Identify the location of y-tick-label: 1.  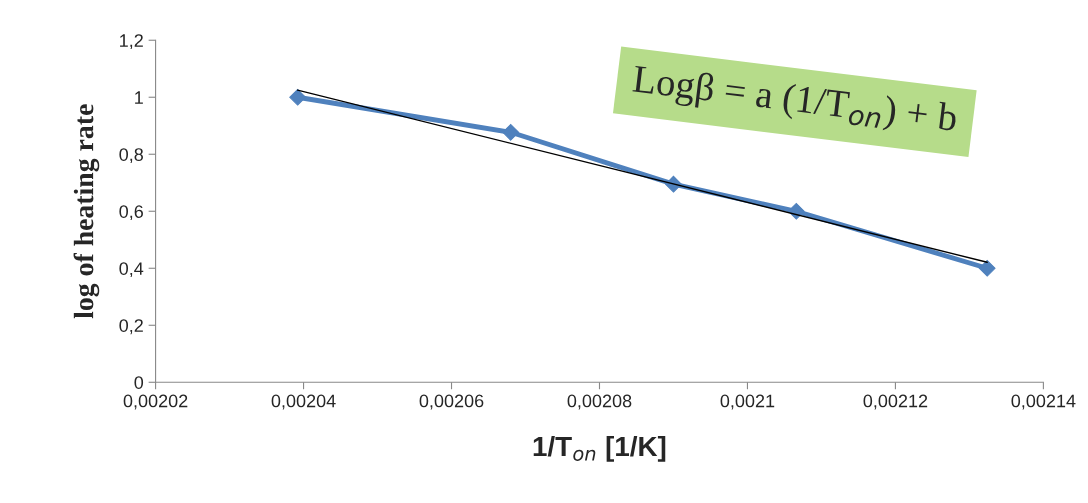
(139, 97).